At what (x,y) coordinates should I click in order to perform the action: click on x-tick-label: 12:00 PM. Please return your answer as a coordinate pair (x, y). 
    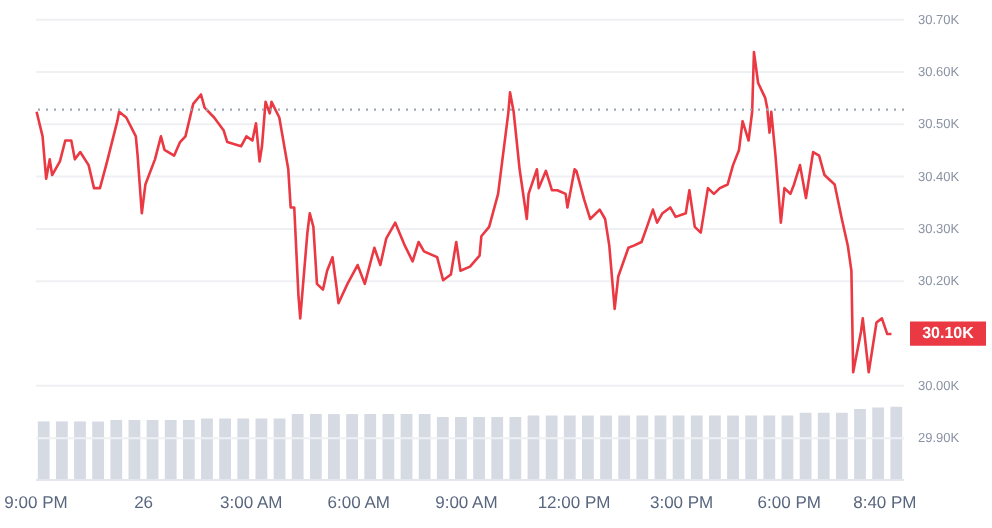
    Looking at the image, I should click on (574, 502).